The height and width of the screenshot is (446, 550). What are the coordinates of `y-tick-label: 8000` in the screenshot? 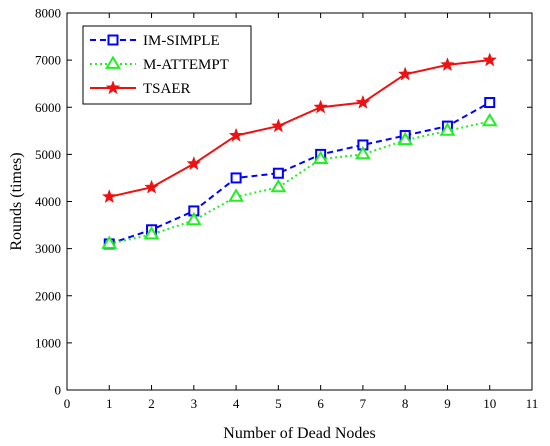 It's located at (48, 13).